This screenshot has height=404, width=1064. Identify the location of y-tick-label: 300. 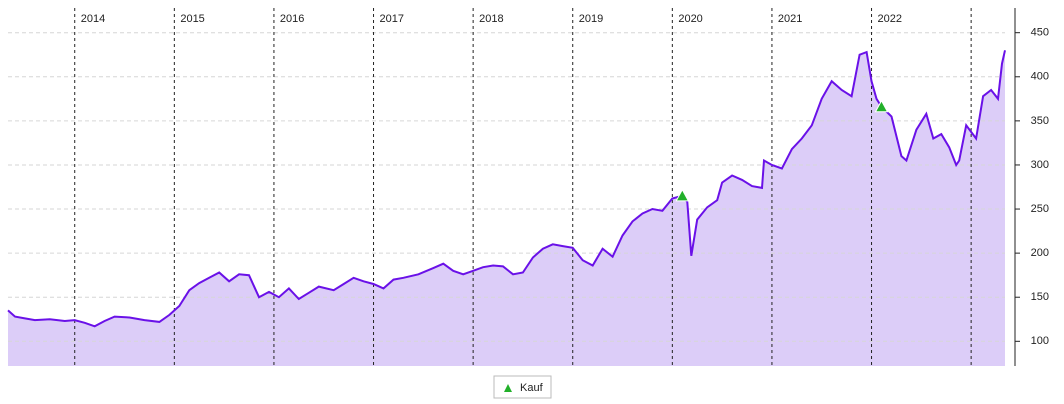
(1040, 165).